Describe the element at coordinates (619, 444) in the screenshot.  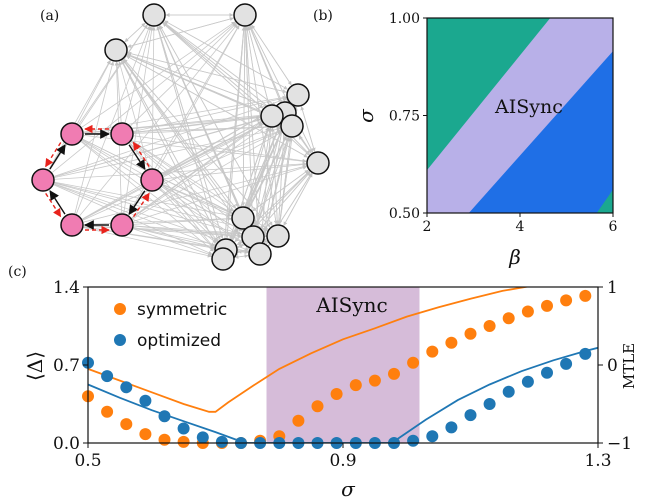
I see `y2-tick-label: −1` at that location.